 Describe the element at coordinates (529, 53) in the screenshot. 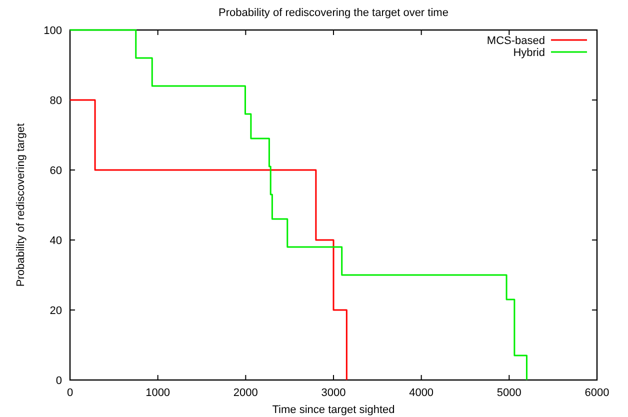

I see `legend-label: Hybrid` at that location.